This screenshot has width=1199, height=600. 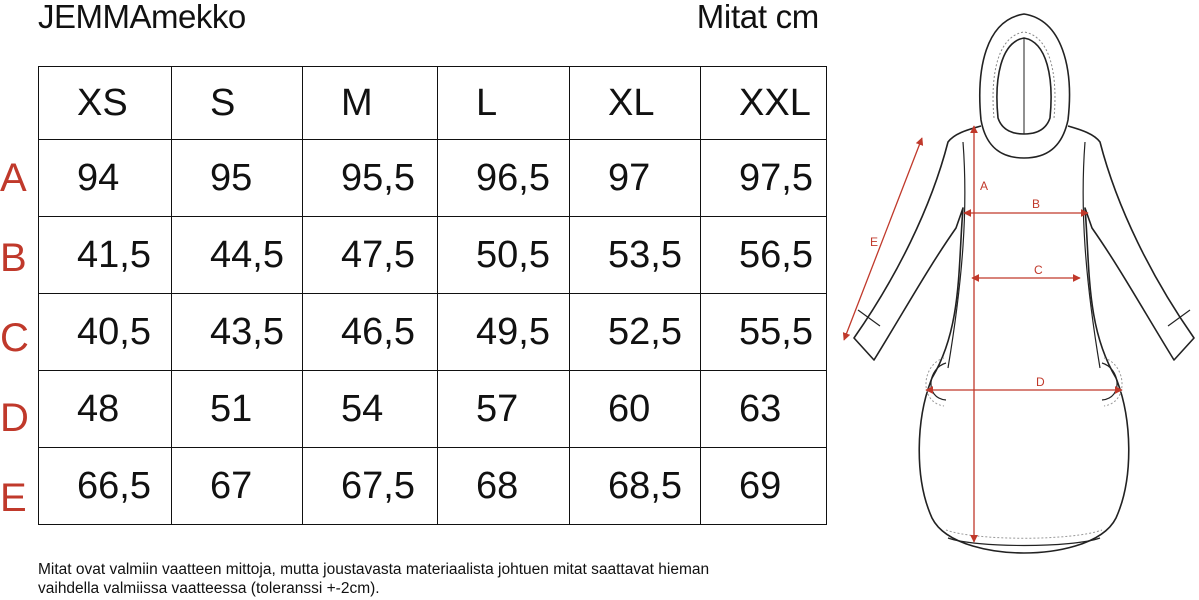 I want to click on row-label-c: C, so click(x=14, y=338).